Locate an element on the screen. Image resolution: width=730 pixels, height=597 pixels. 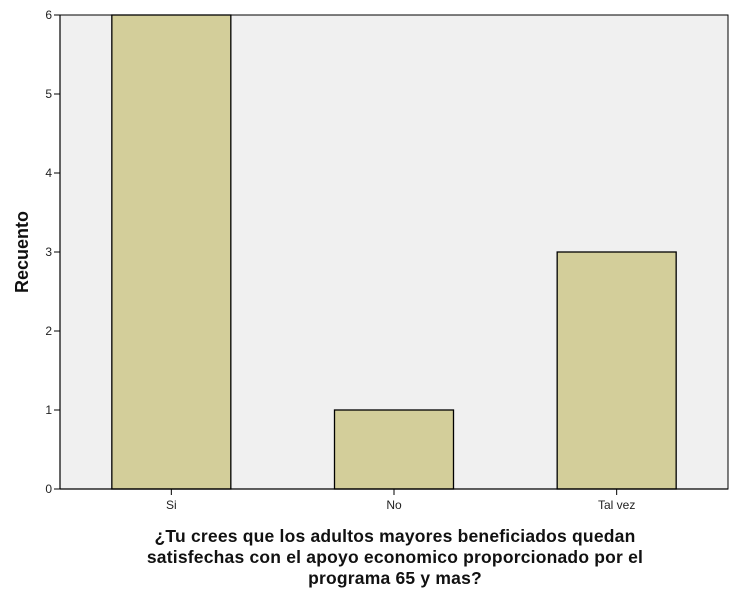
y-tick-label: 4 is located at coordinates (48, 173).